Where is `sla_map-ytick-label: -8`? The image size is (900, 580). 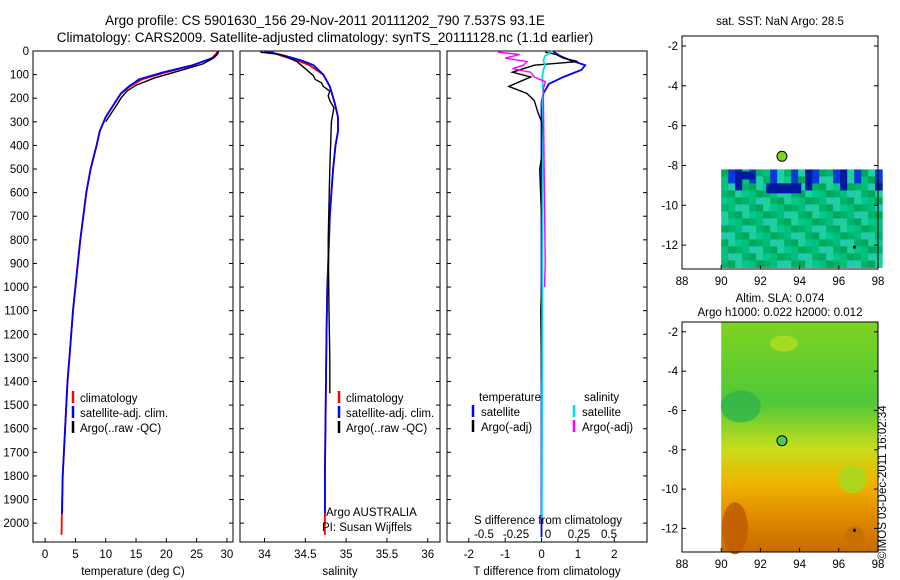 sla_map-ytick-label: -8 is located at coordinates (673, 451).